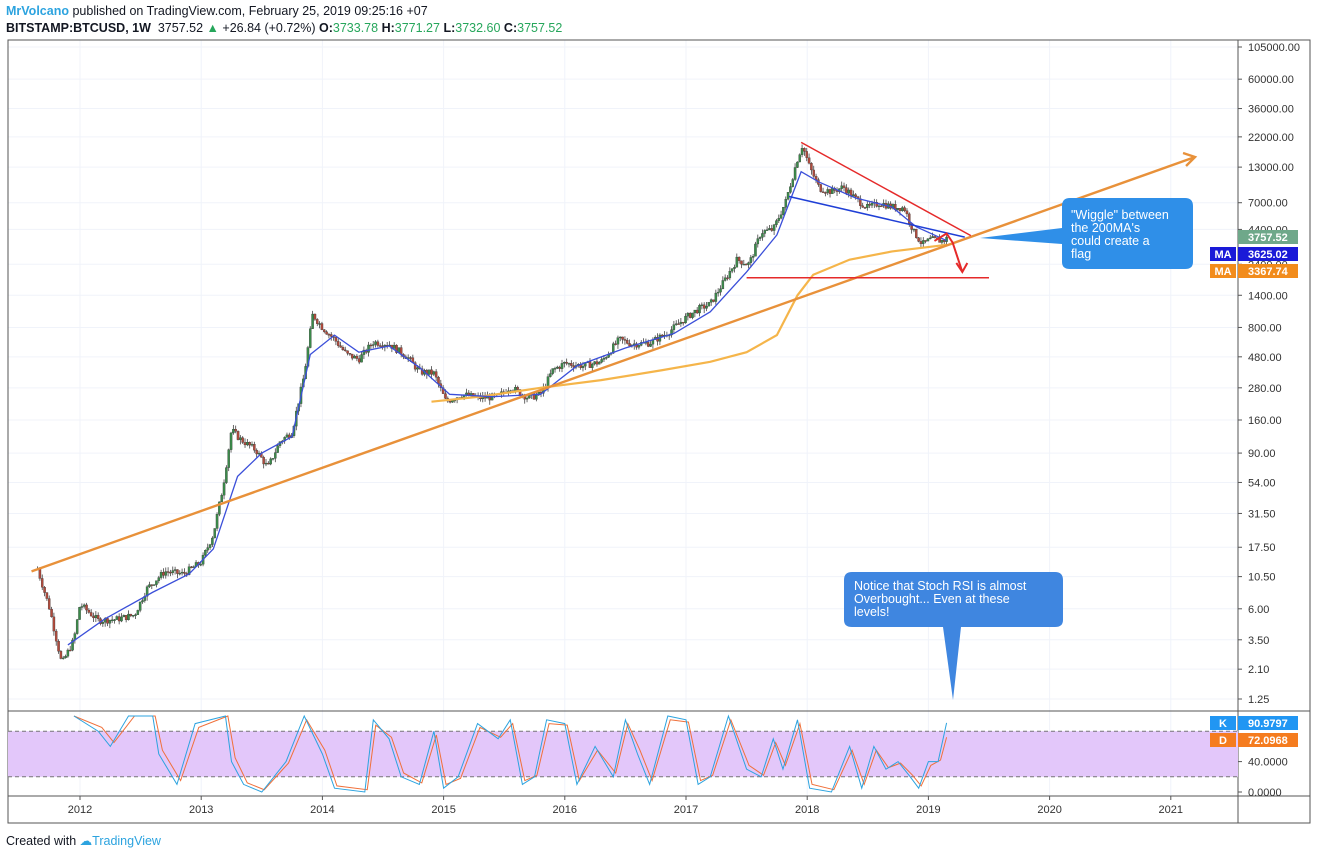 The image size is (1317, 859). Describe the element at coordinates (1274, 48) in the screenshot. I see `price-tick-label: 105000.00` at that location.